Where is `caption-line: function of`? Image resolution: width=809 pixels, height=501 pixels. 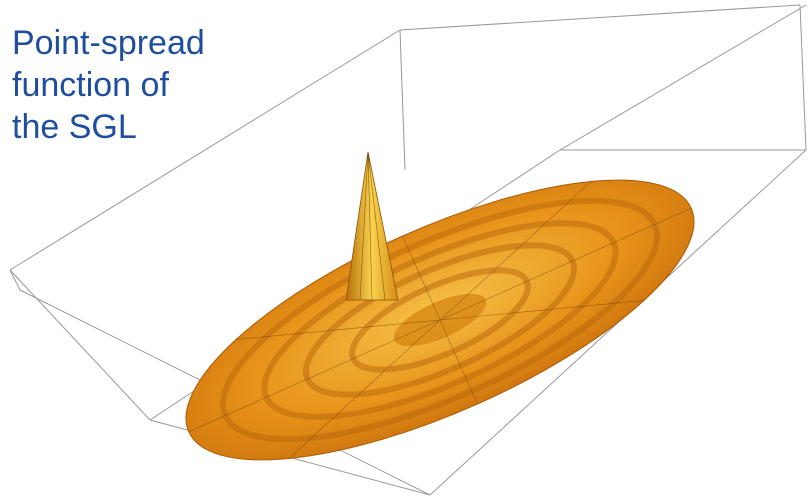
caption-line: function of is located at coordinates (90, 85).